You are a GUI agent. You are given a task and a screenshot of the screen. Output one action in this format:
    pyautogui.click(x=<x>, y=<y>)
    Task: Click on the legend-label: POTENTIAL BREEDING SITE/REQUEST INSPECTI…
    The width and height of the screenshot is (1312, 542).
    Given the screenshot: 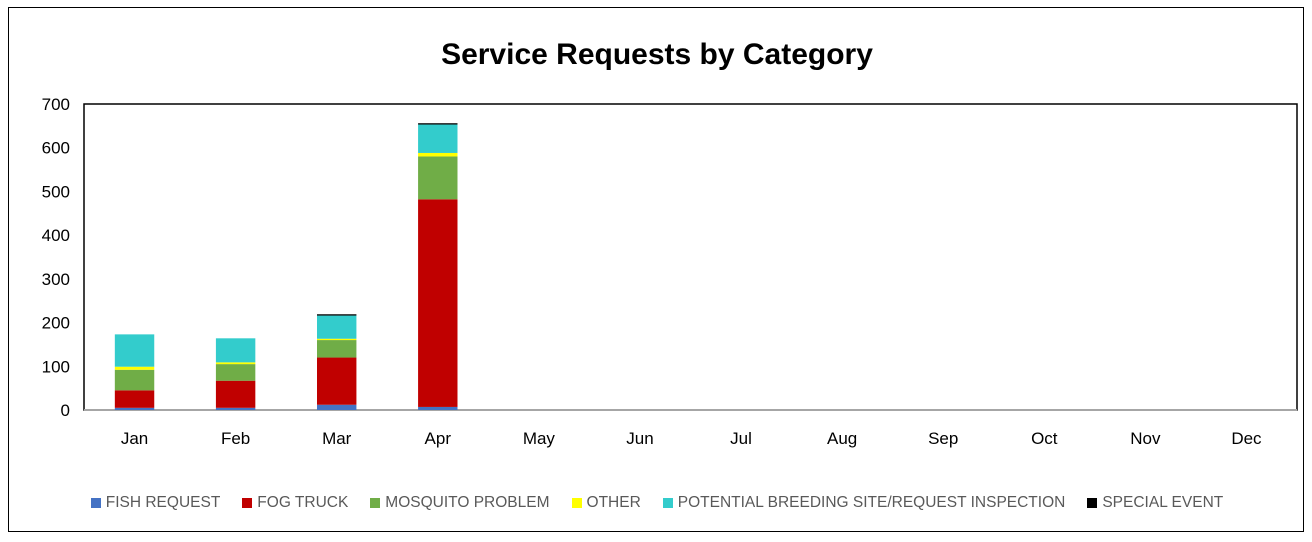 What is the action you would take?
    pyautogui.click(x=871, y=502)
    